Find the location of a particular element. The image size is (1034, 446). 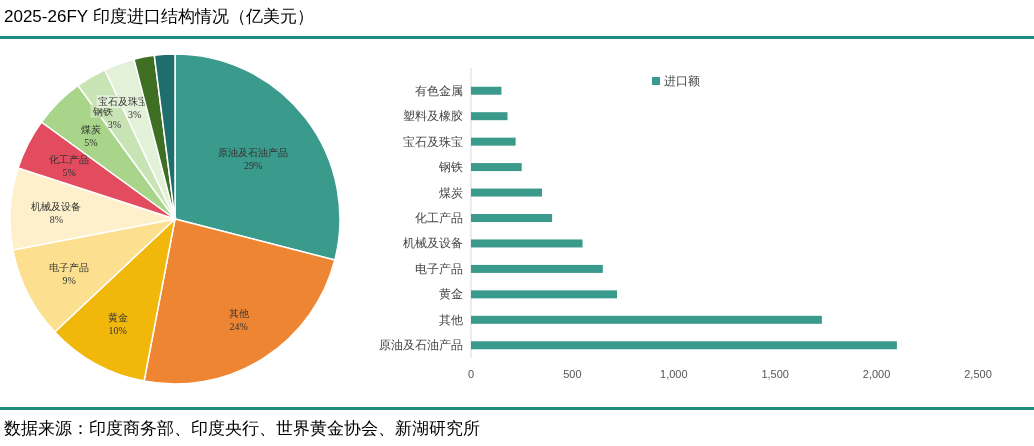

y-tick-label: 化工产品 is located at coordinates (439, 218).